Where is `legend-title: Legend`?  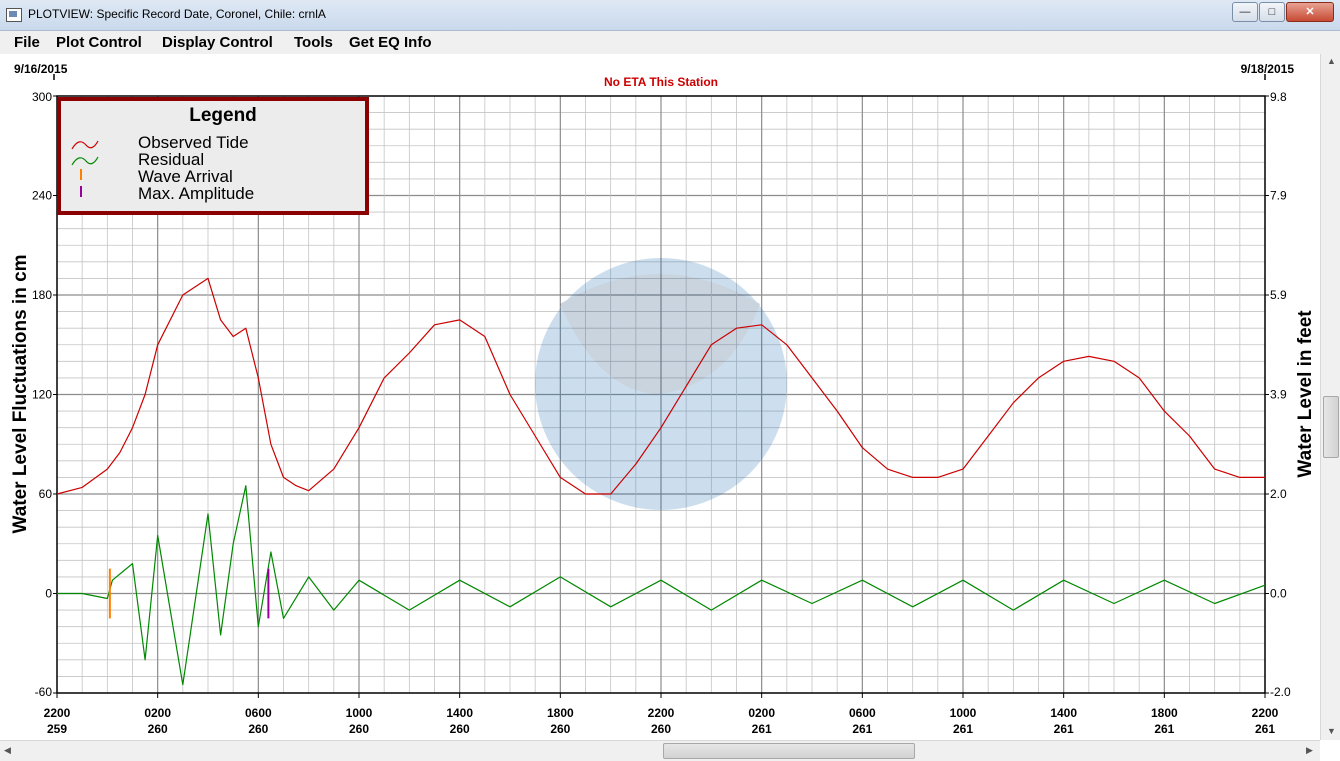 legend-title: Legend is located at coordinates (223, 115).